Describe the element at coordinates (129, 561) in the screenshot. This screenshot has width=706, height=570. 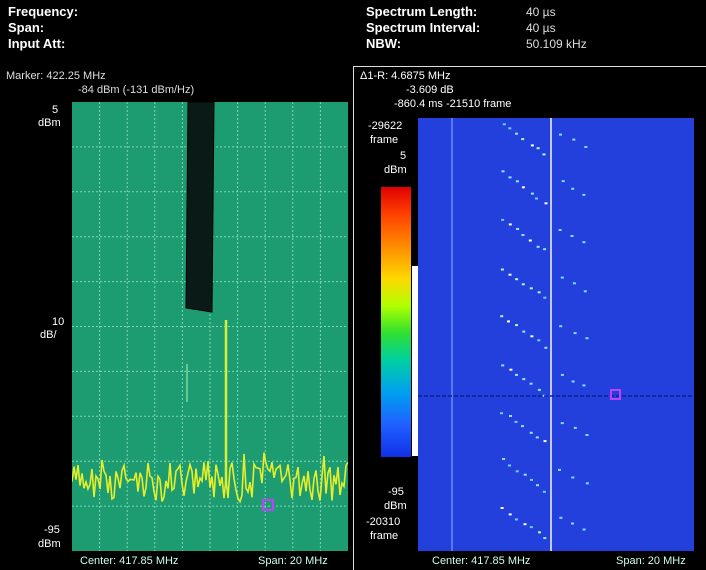
I see `spectrum-center-freq: Center: 417.85 MHz` at that location.